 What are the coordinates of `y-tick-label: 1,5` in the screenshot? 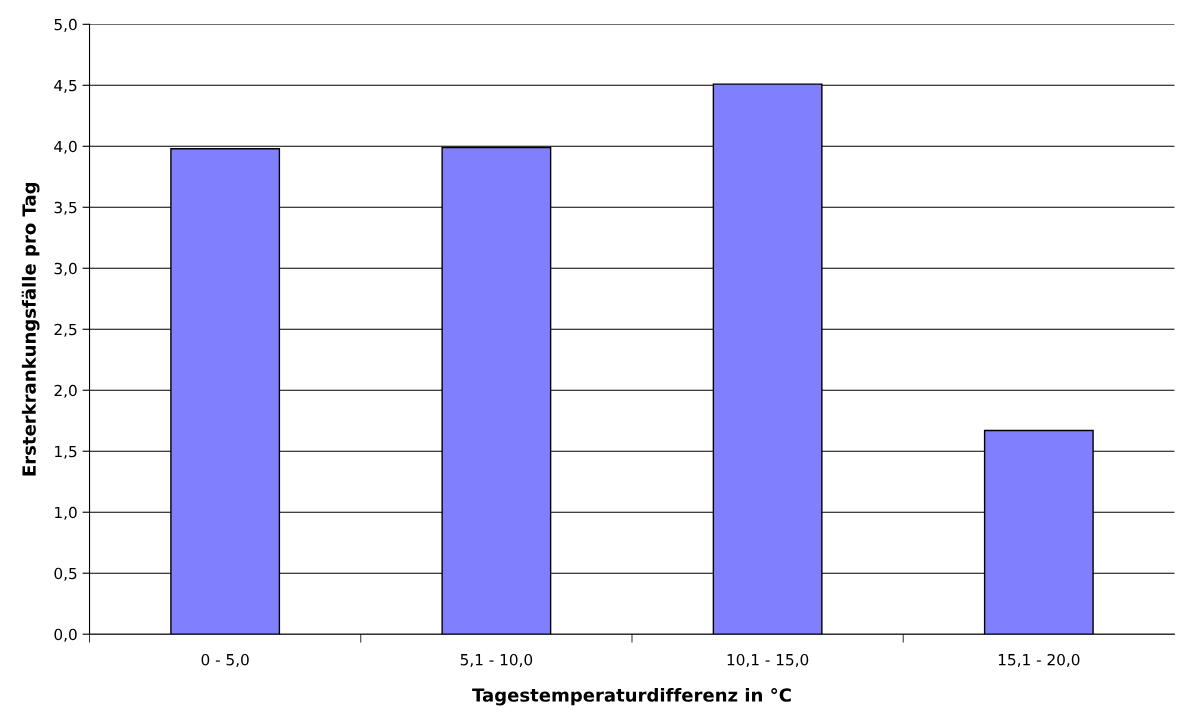 It's located at (66, 452).